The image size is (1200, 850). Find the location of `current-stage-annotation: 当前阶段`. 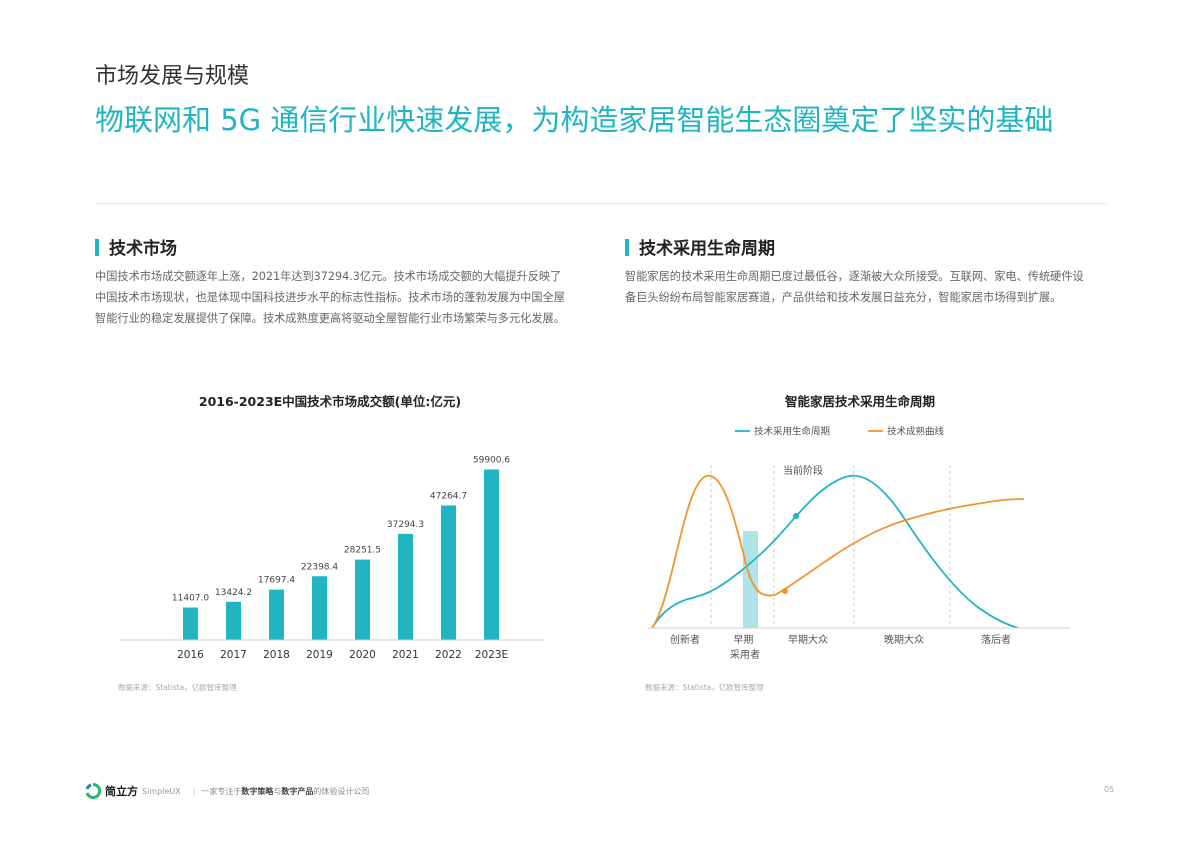

current-stage-annotation: 当前阶段 is located at coordinates (803, 470).